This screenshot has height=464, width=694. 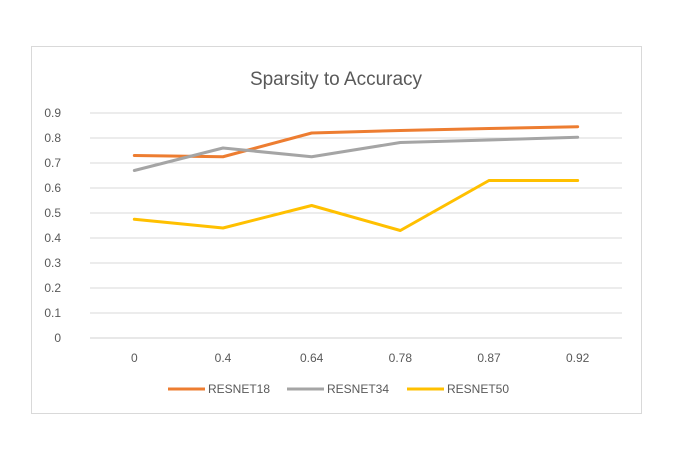 What do you see at coordinates (358, 389) in the screenshot?
I see `legend-label-resnet34: RESNET34` at bounding box center [358, 389].